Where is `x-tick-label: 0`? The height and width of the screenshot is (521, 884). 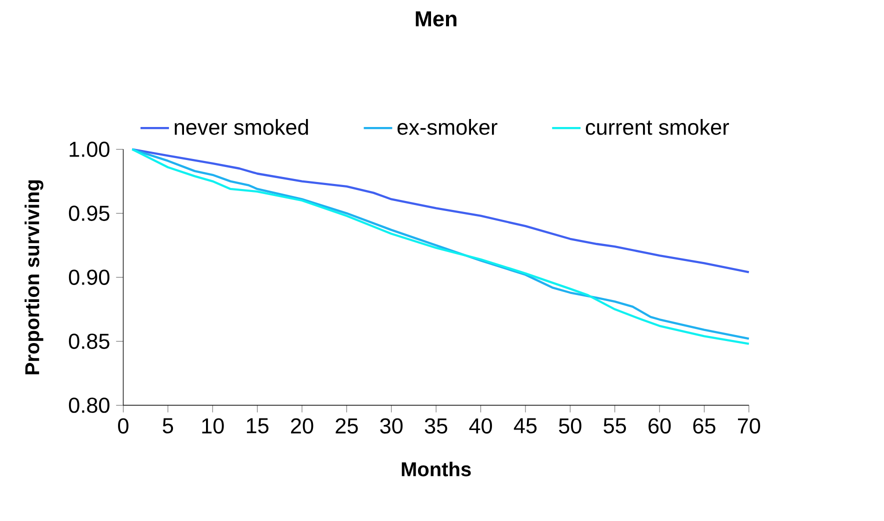
x-tick-label: 0 is located at coordinates (123, 426).